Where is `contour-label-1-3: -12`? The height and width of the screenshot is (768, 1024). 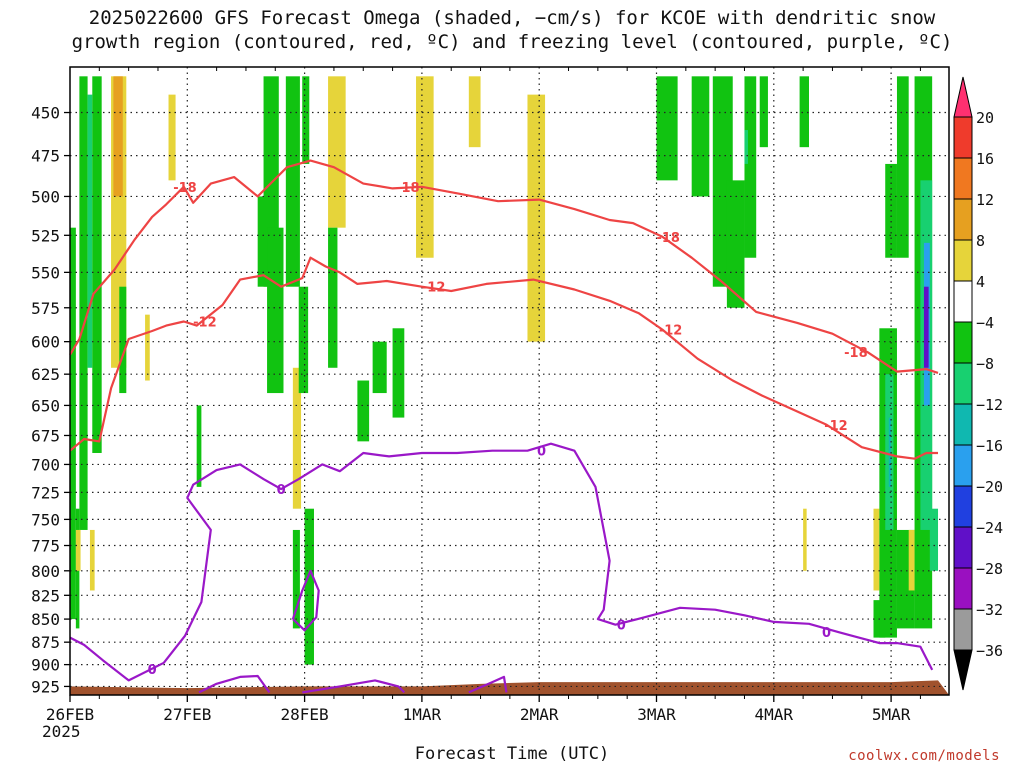 contour-label-1-3: -12 is located at coordinates (836, 426).